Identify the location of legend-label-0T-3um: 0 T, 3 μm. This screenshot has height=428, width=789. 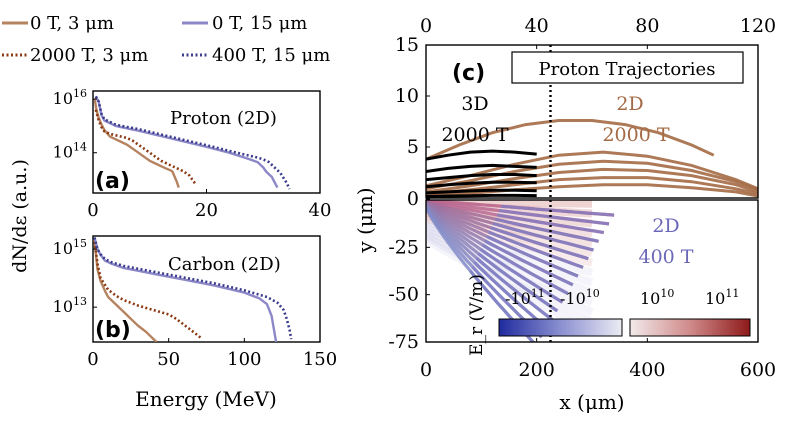
(72, 23).